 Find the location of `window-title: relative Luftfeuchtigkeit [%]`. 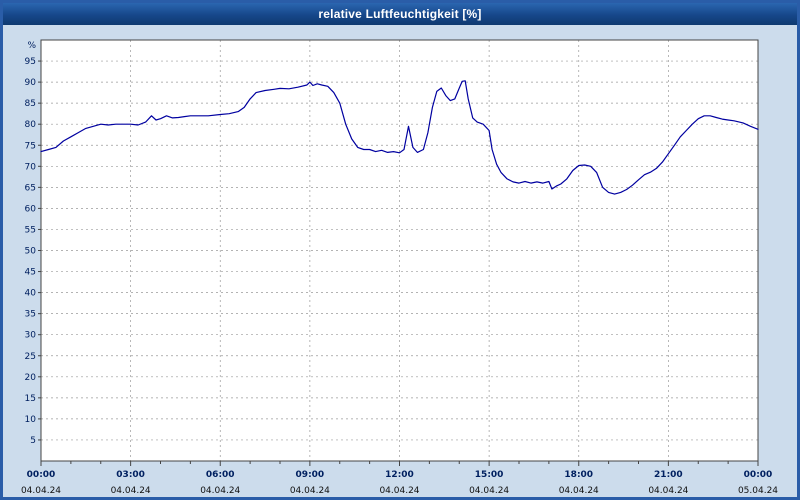

window-title: relative Luftfeuchtigkeit [%] is located at coordinates (400, 14).